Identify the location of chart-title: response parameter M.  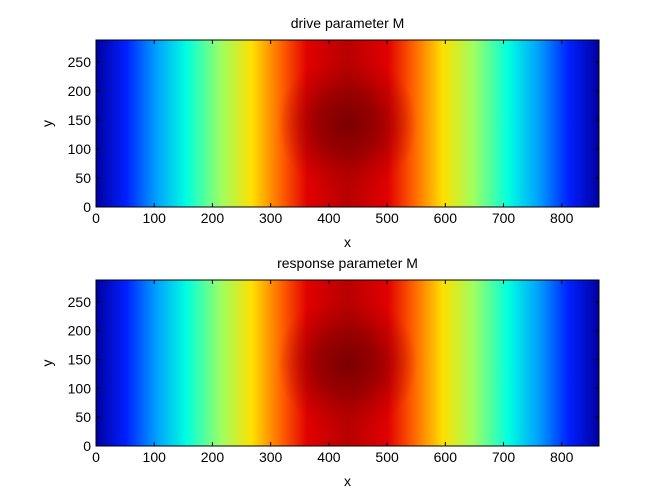
(347, 263).